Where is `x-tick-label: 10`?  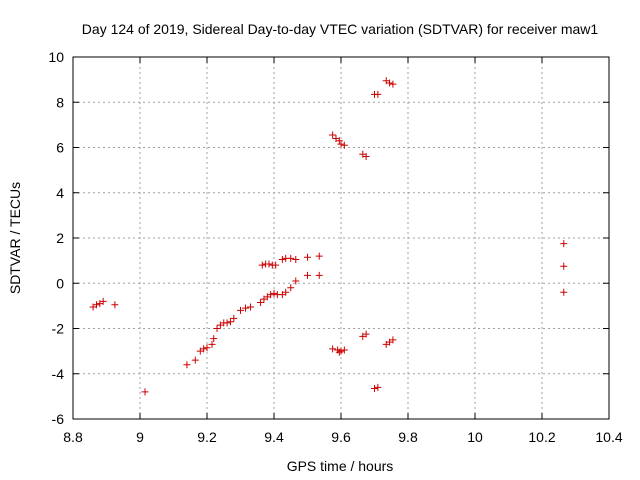
x-tick-label: 10 is located at coordinates (475, 437).